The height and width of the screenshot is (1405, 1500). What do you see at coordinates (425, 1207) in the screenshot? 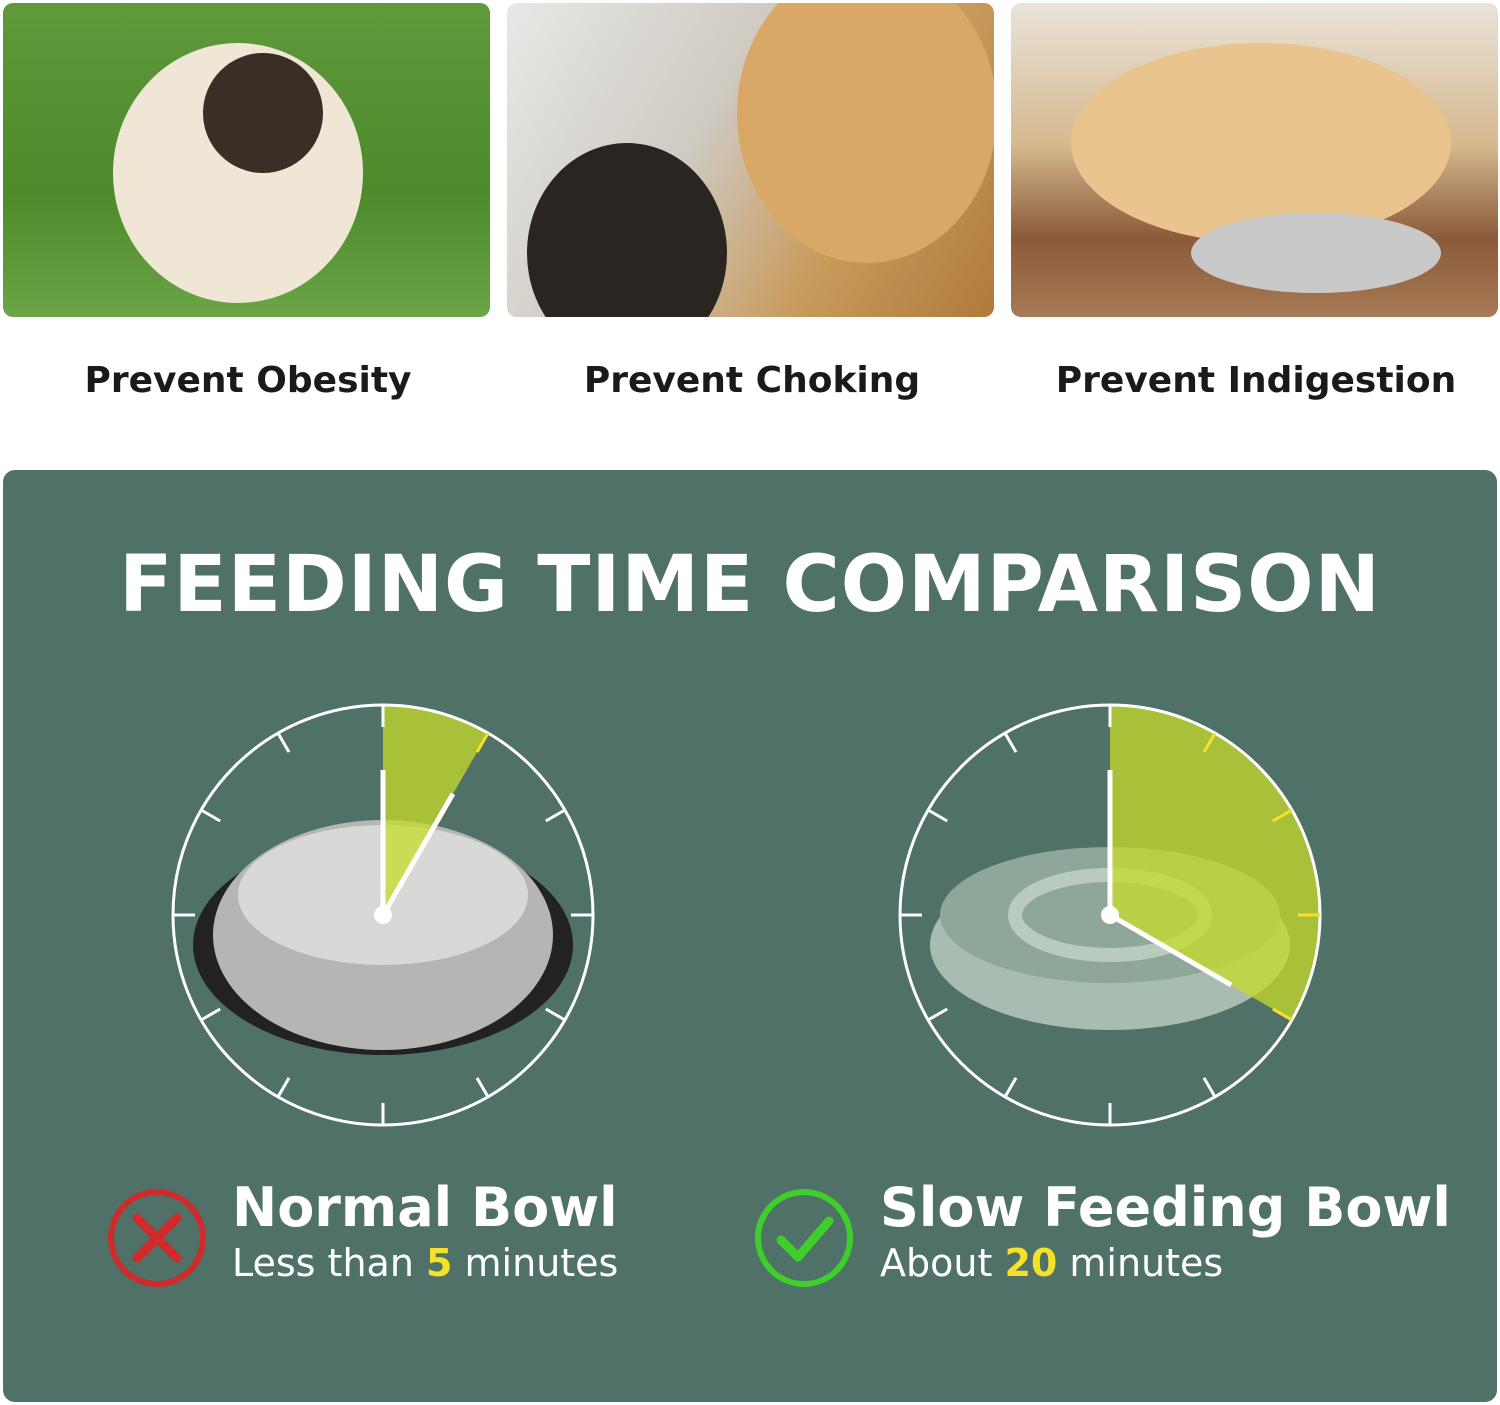
I see `normal-bowl-name: Normal Bowl` at bounding box center [425, 1207].